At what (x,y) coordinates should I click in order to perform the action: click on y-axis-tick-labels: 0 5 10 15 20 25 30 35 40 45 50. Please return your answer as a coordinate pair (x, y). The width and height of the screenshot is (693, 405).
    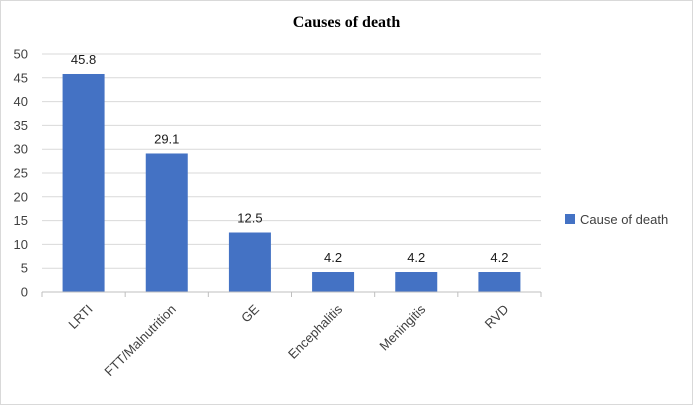
    Looking at the image, I should click on (21, 173).